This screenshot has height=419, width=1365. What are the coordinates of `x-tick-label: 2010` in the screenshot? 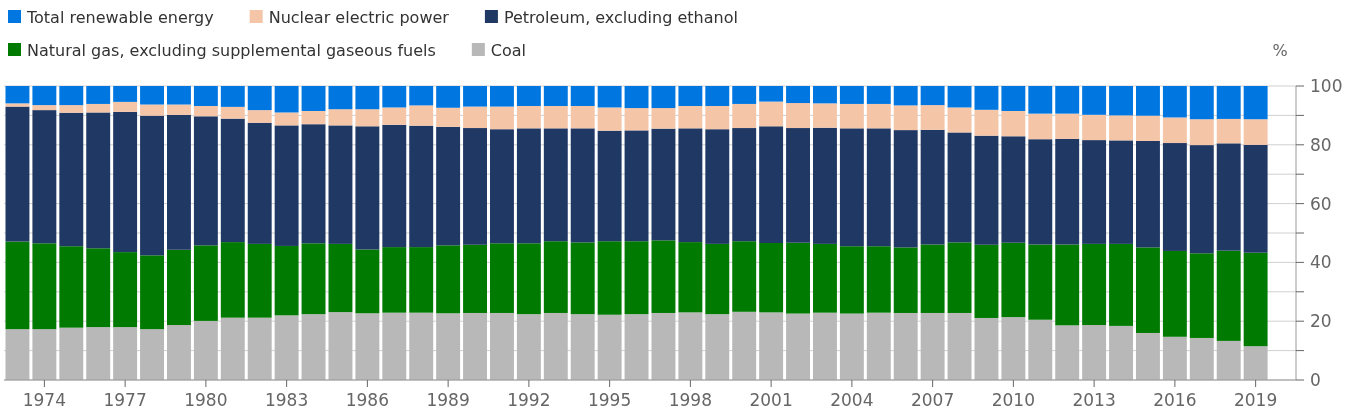 It's located at (1013, 400).